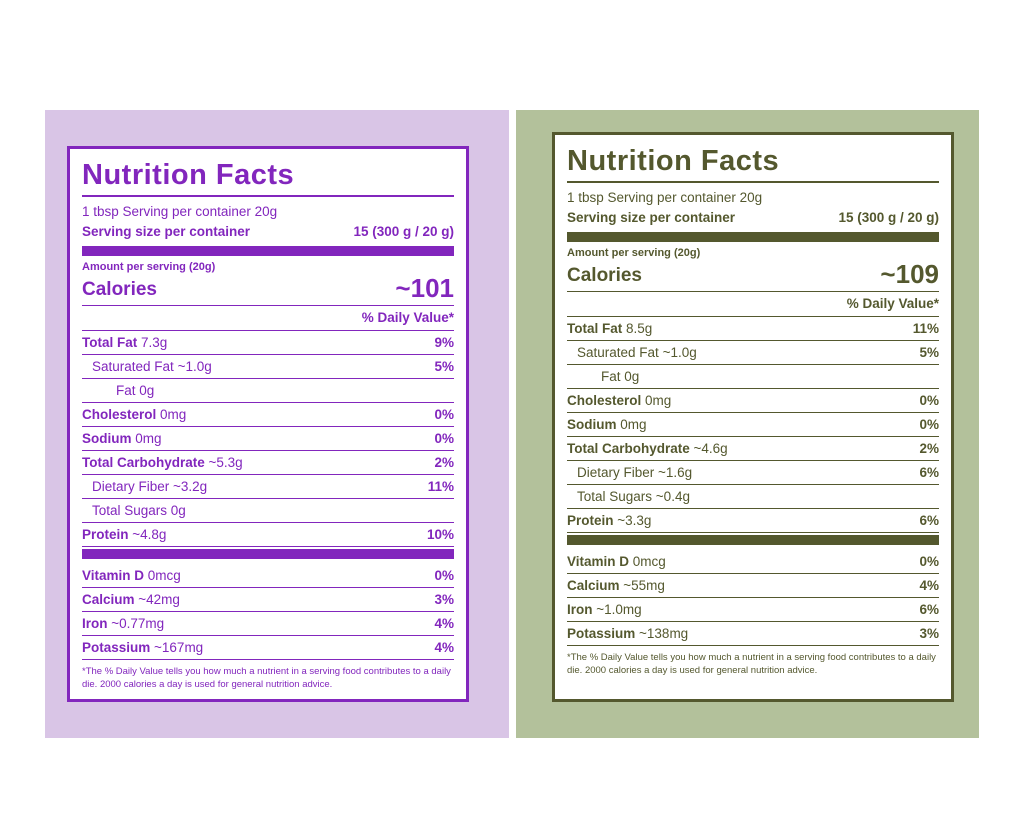  I want to click on nutrient-name-cell: Potassium ~167mg, so click(142, 648).